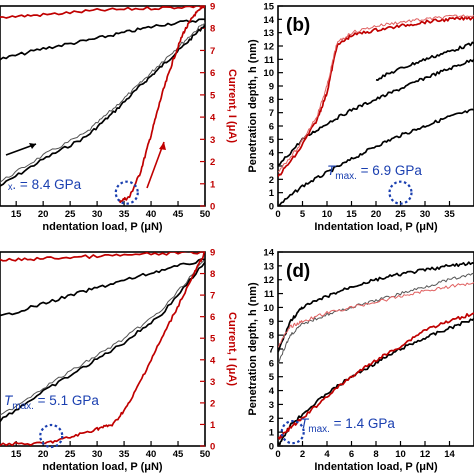 Image resolution: width=474 pixels, height=474 pixels. Describe the element at coordinates (271, 167) in the screenshot. I see `y-tick-label: 3` at that location.